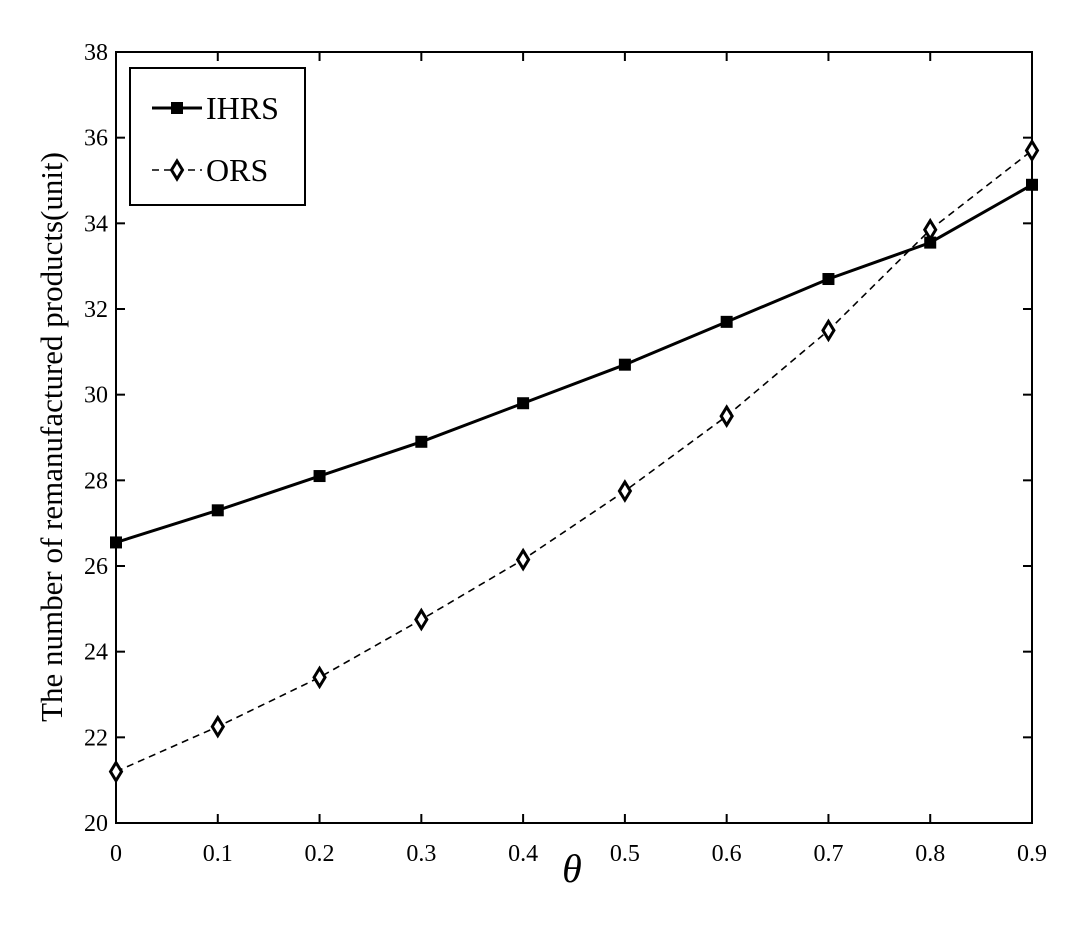 This screenshot has height=929, width=1083. What do you see at coordinates (96, 224) in the screenshot?
I see `y-tick-label: 34` at bounding box center [96, 224].